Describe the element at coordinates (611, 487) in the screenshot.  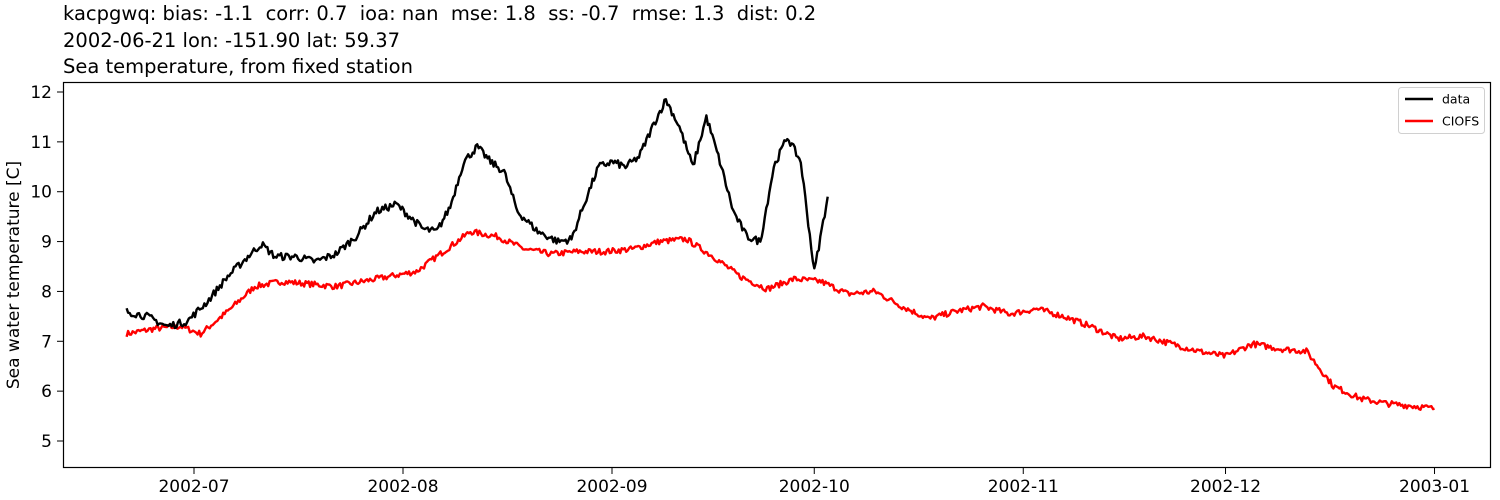
I see `x-tick-label: 2002-09` at that location.